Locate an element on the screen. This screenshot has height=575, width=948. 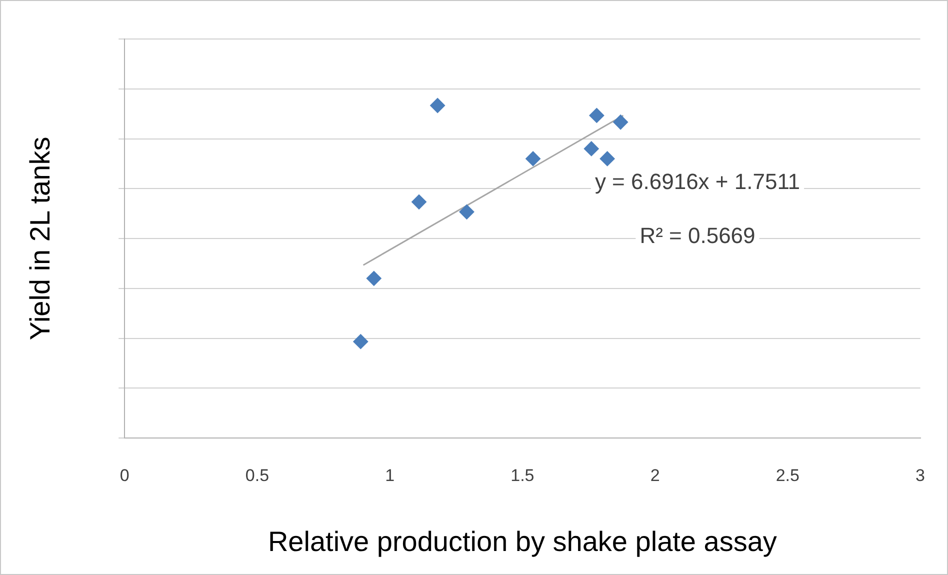
x-tick-label: 3 is located at coordinates (921, 475).